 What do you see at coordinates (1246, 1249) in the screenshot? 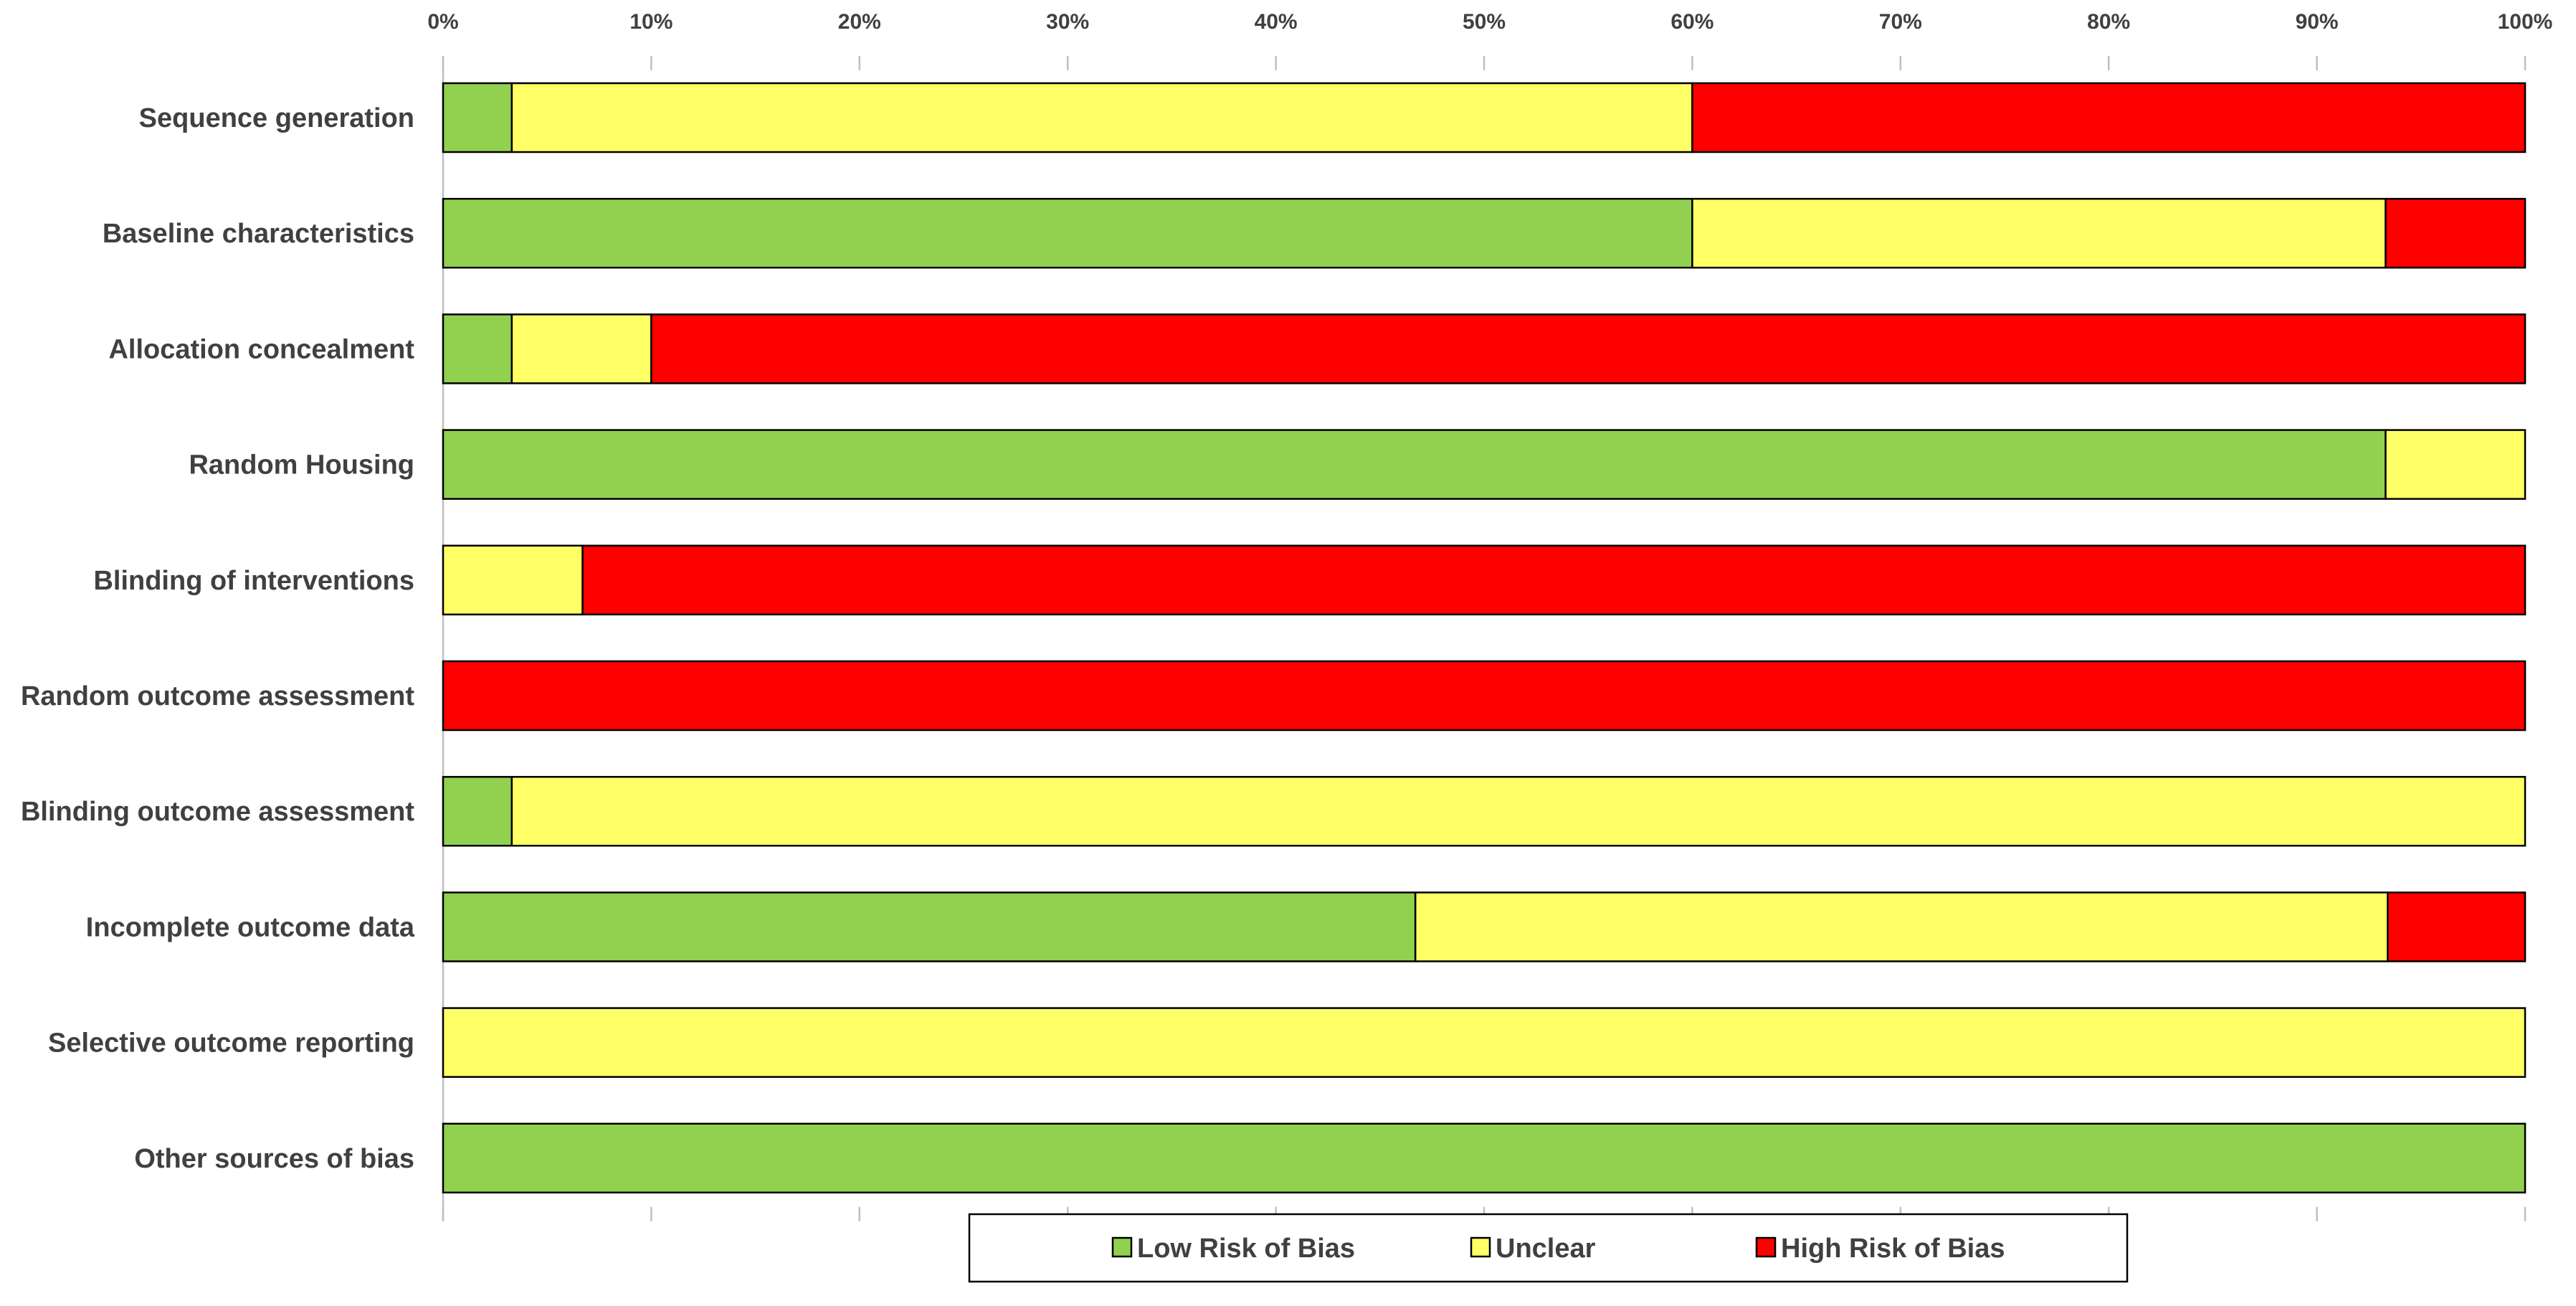
I see `legend-label: Low Risk of Bias` at bounding box center [1246, 1249].